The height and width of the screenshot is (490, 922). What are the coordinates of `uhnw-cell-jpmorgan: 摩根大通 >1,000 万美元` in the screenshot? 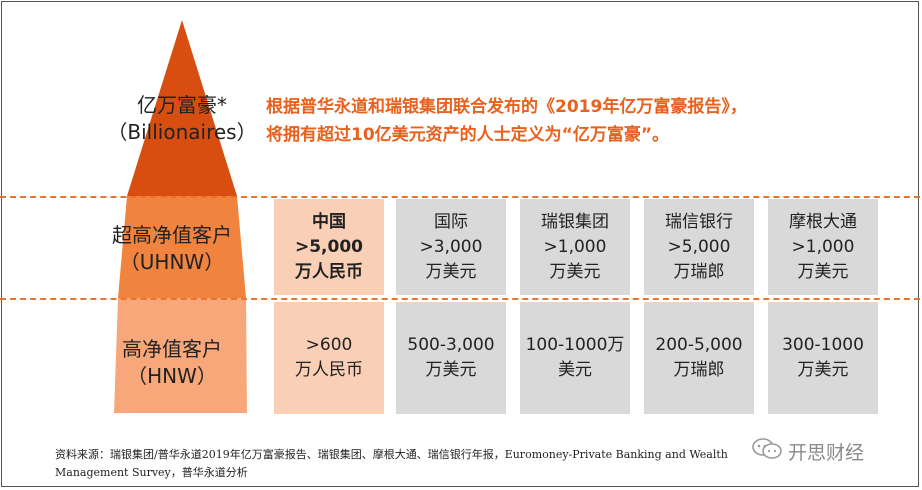 It's located at (823, 247).